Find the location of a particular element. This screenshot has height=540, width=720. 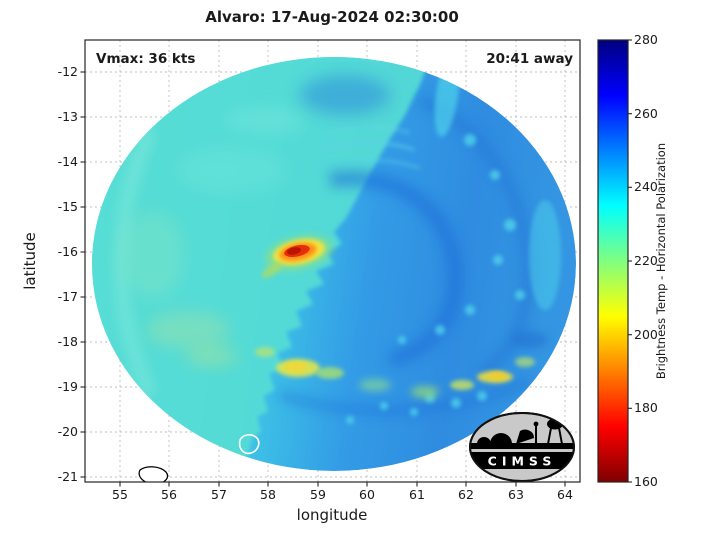

radome-dome-icon is located at coordinates (501, 438).